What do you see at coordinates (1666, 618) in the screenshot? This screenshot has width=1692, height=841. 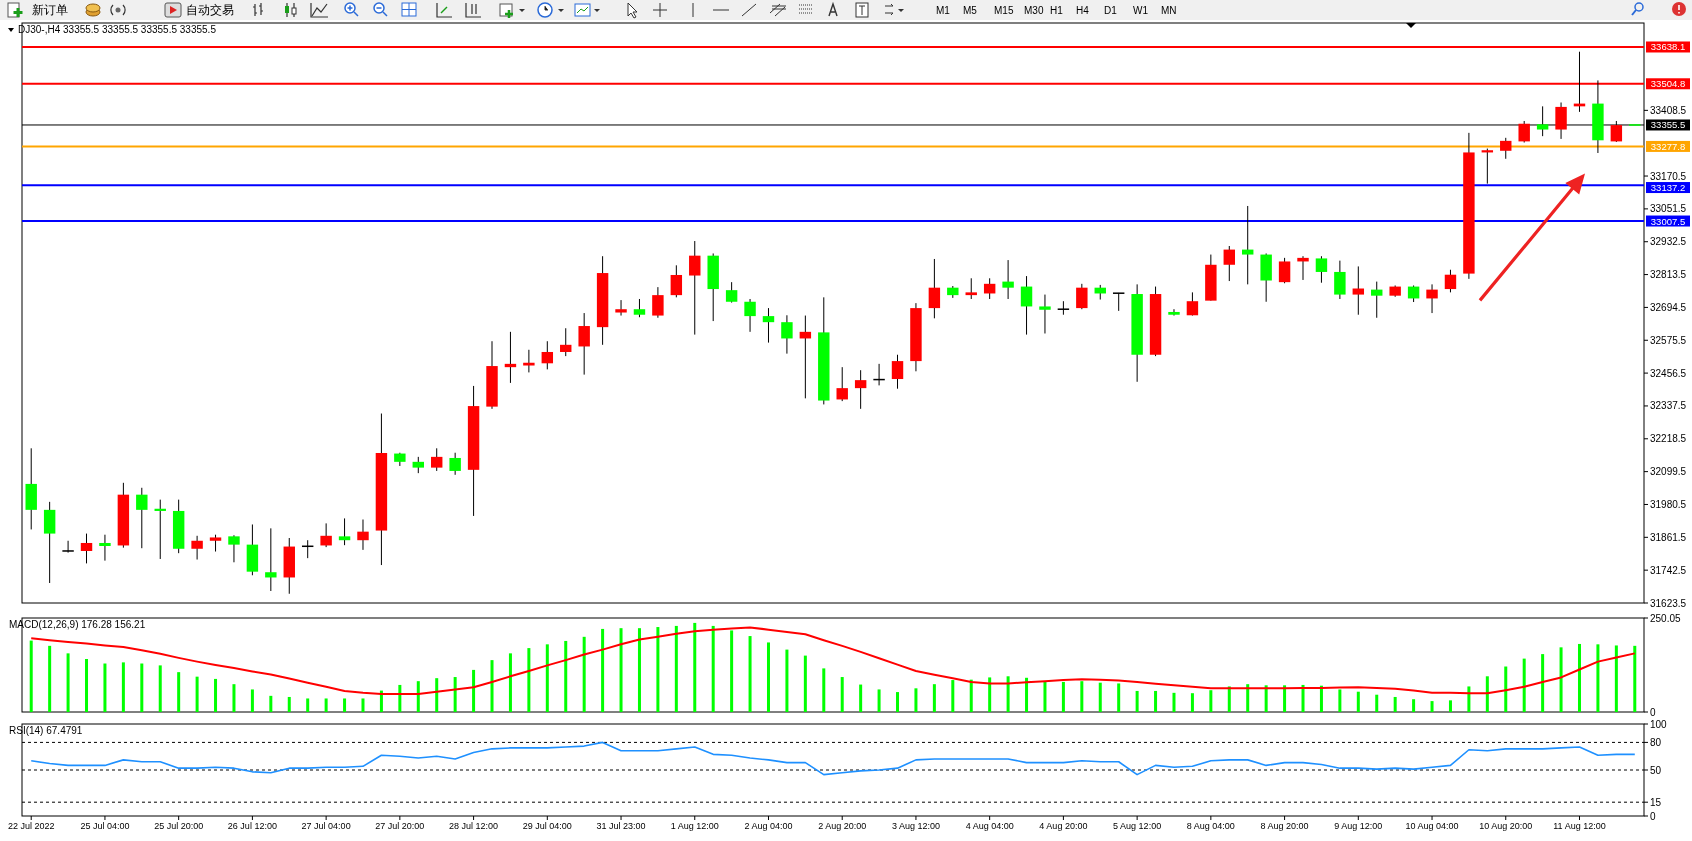 I see `y-tick-label: 250.05` at bounding box center [1666, 618].